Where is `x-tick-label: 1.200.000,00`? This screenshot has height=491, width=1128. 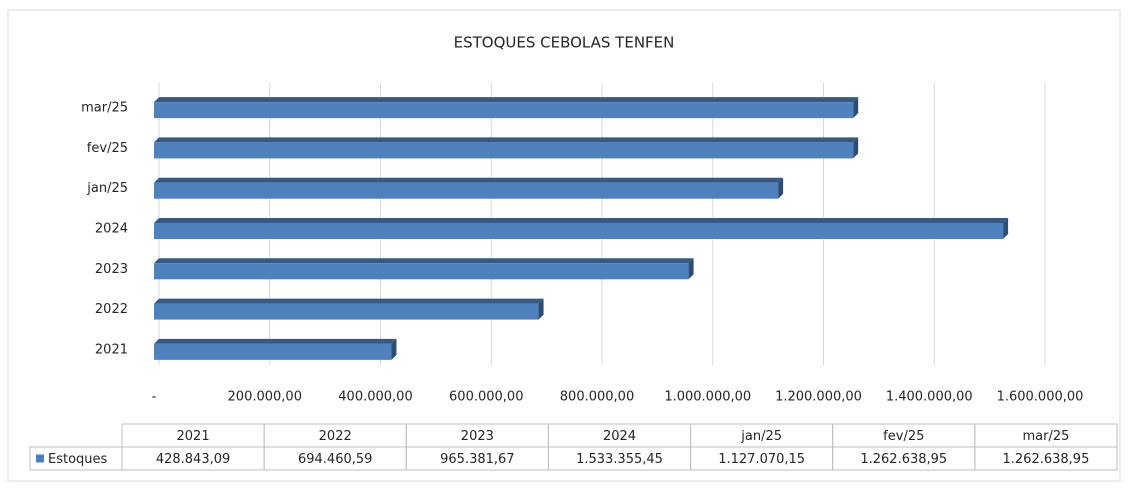 x-tick-label: 1.200.000,00 is located at coordinates (818, 397).